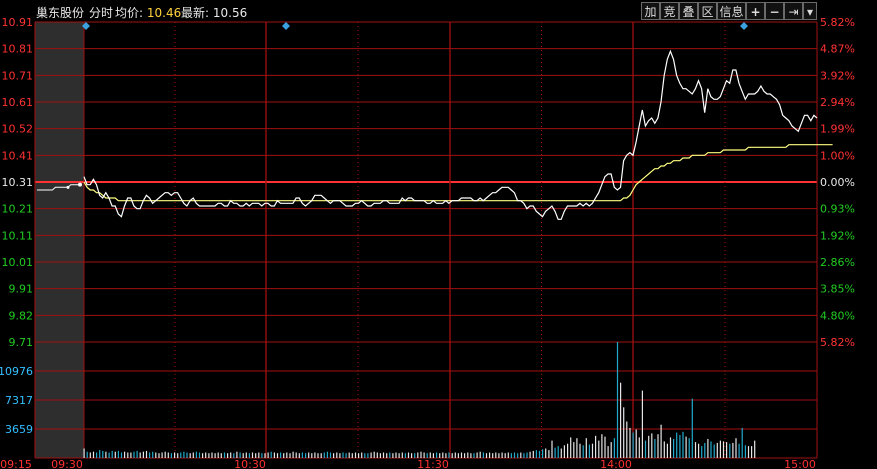 This screenshot has height=469, width=877. Describe the element at coordinates (148, 12) in the screenshot. I see `avg-price-readout: 均价: 10.46` at that location.